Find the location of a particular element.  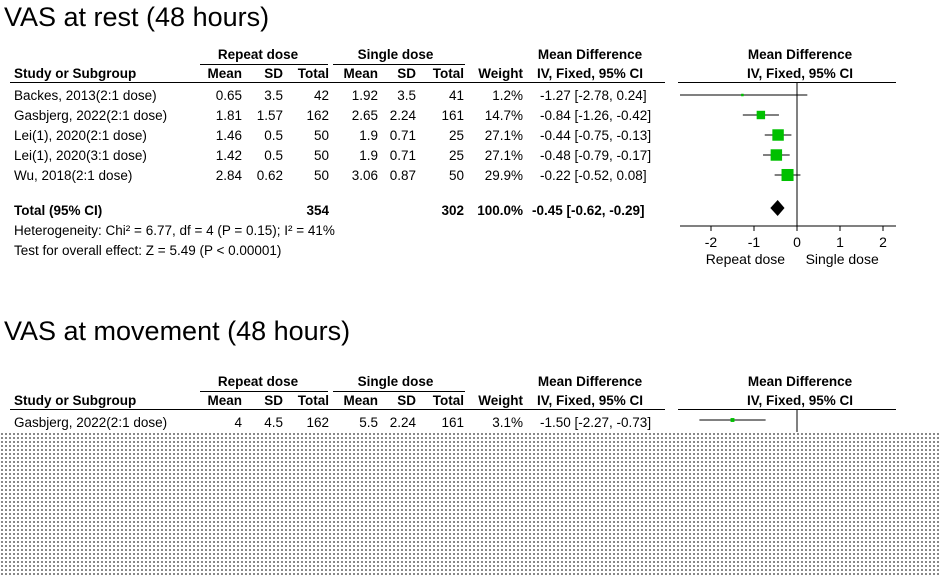

sd1-value: 0.62 is located at coordinates (269, 175).